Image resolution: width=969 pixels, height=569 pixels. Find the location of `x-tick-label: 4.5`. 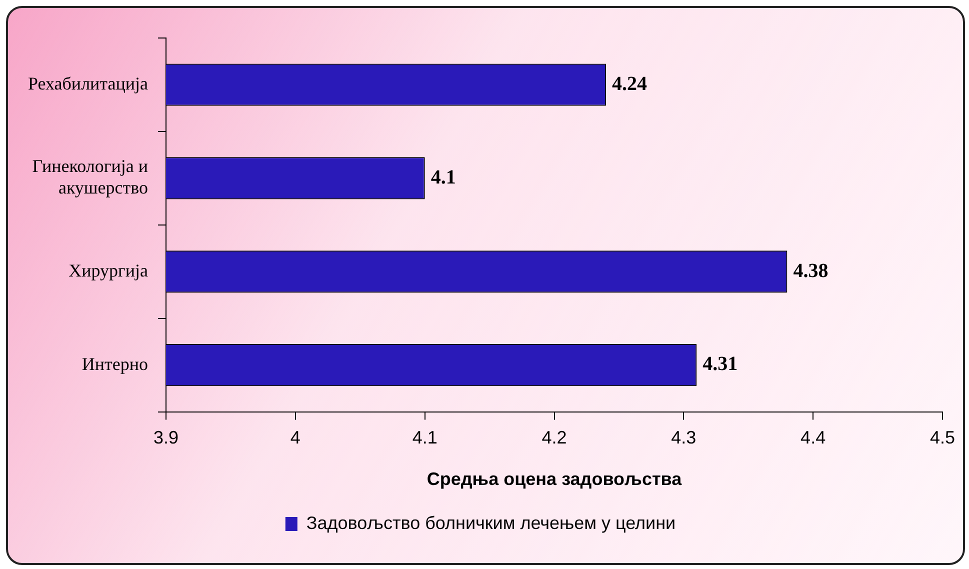

x-tick-label: 4.5 is located at coordinates (943, 438).